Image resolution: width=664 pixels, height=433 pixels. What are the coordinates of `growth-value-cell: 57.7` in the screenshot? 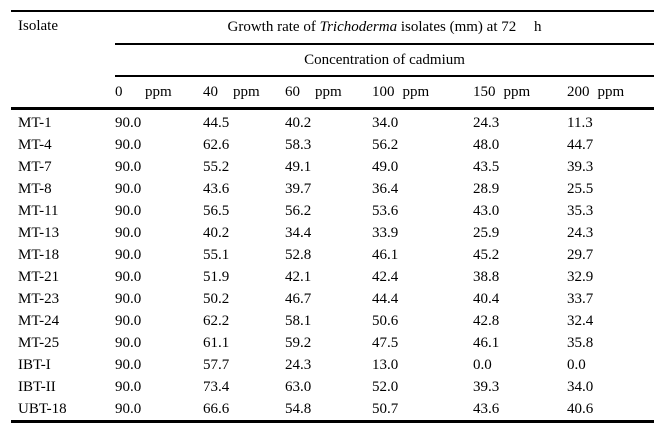 It's located at (216, 364).